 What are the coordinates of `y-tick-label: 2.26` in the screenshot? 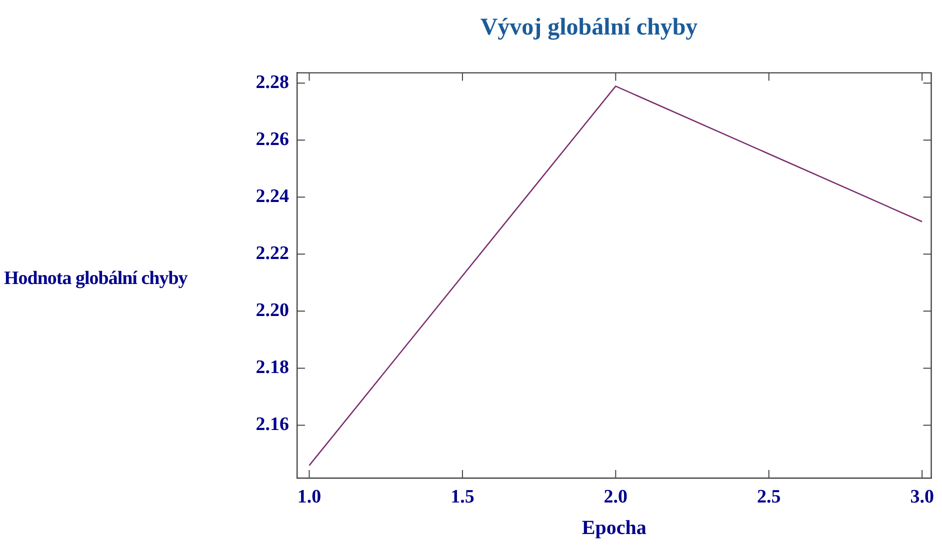 It's located at (272, 139).